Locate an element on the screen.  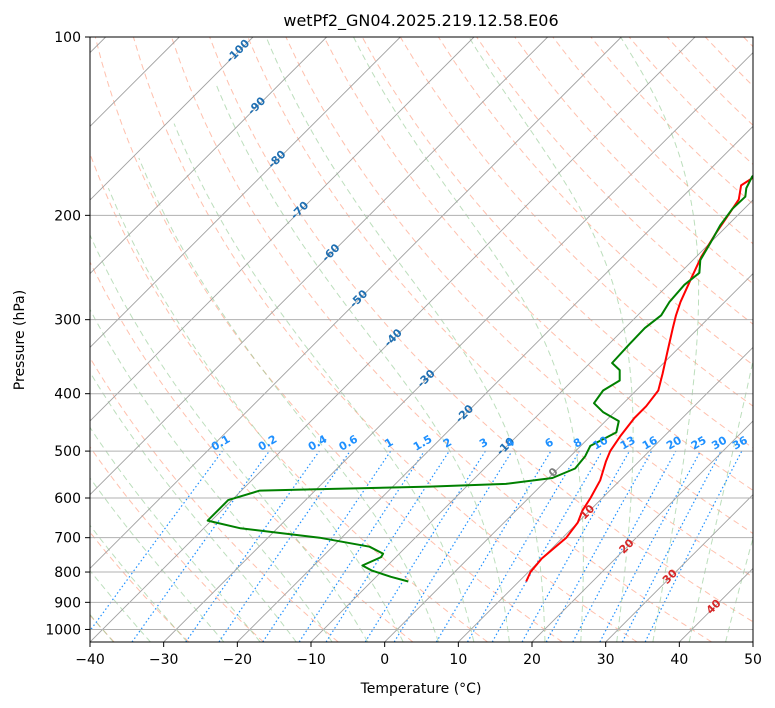
x-tick-label: 10 is located at coordinates (458, 660).